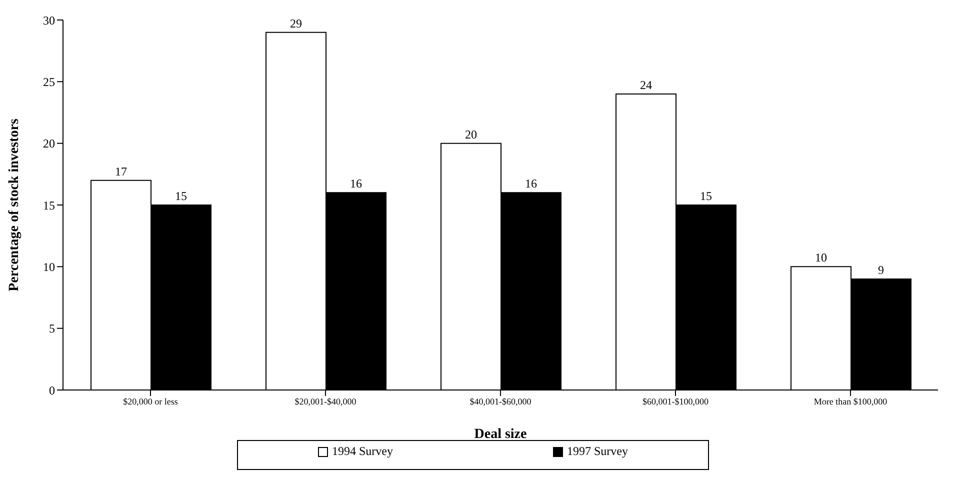 This screenshot has width=959, height=478. I want to click on y-tick-label: 25, so click(49, 81).